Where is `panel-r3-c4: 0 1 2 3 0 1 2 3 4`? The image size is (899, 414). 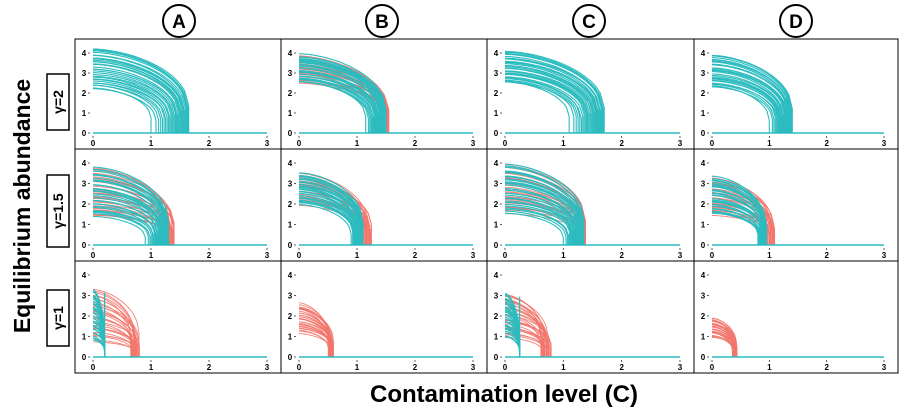
panel-r3-c4: 0 1 2 3 0 1 2 3 4 is located at coordinates (796, 317).